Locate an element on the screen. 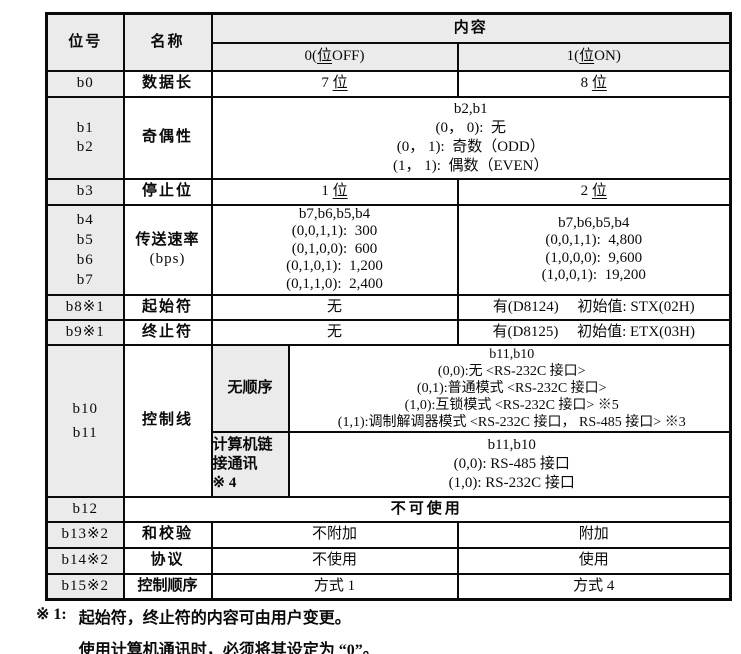 This screenshot has height=654, width=741. cell-b15-name: 控制顺序 is located at coordinates (167, 586).